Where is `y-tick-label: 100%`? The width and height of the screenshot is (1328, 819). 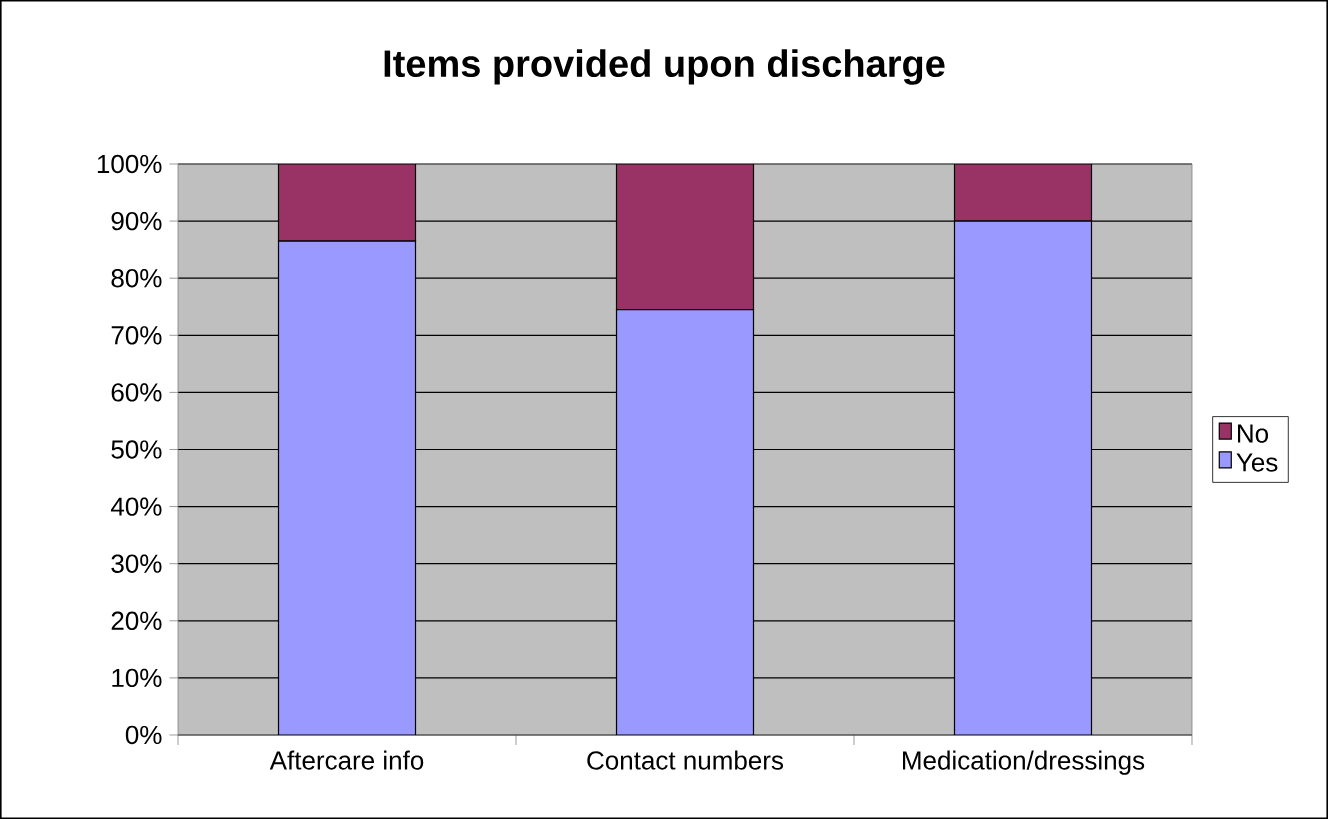
y-tick-label: 100% is located at coordinates (129, 164).